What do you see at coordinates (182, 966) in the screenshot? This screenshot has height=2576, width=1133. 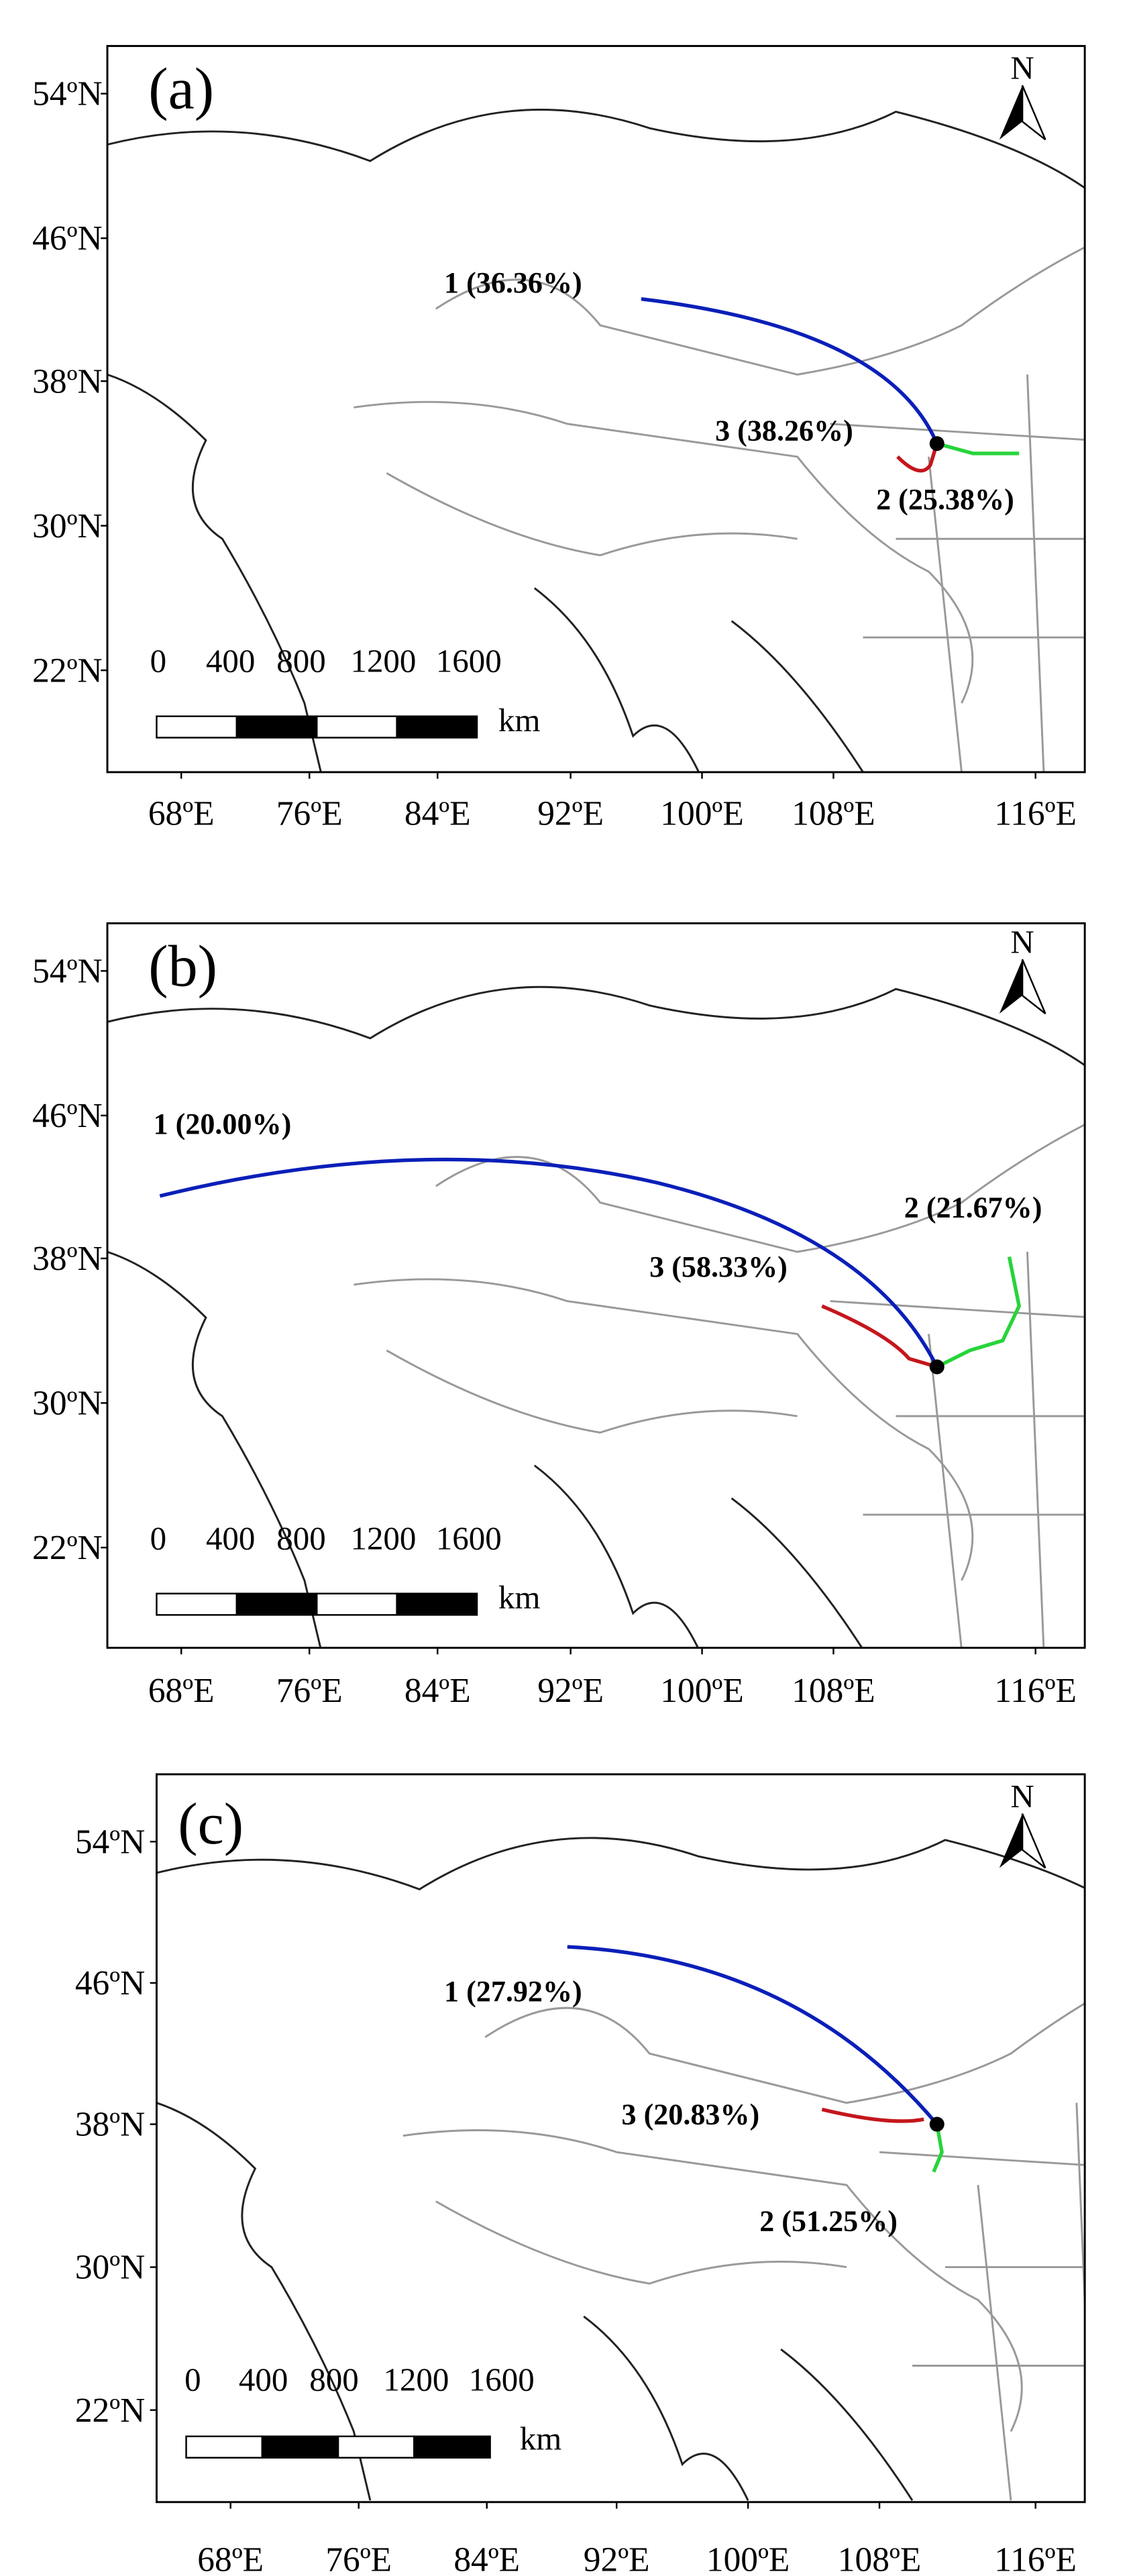 I see `panel-label: (b)` at bounding box center [182, 966].